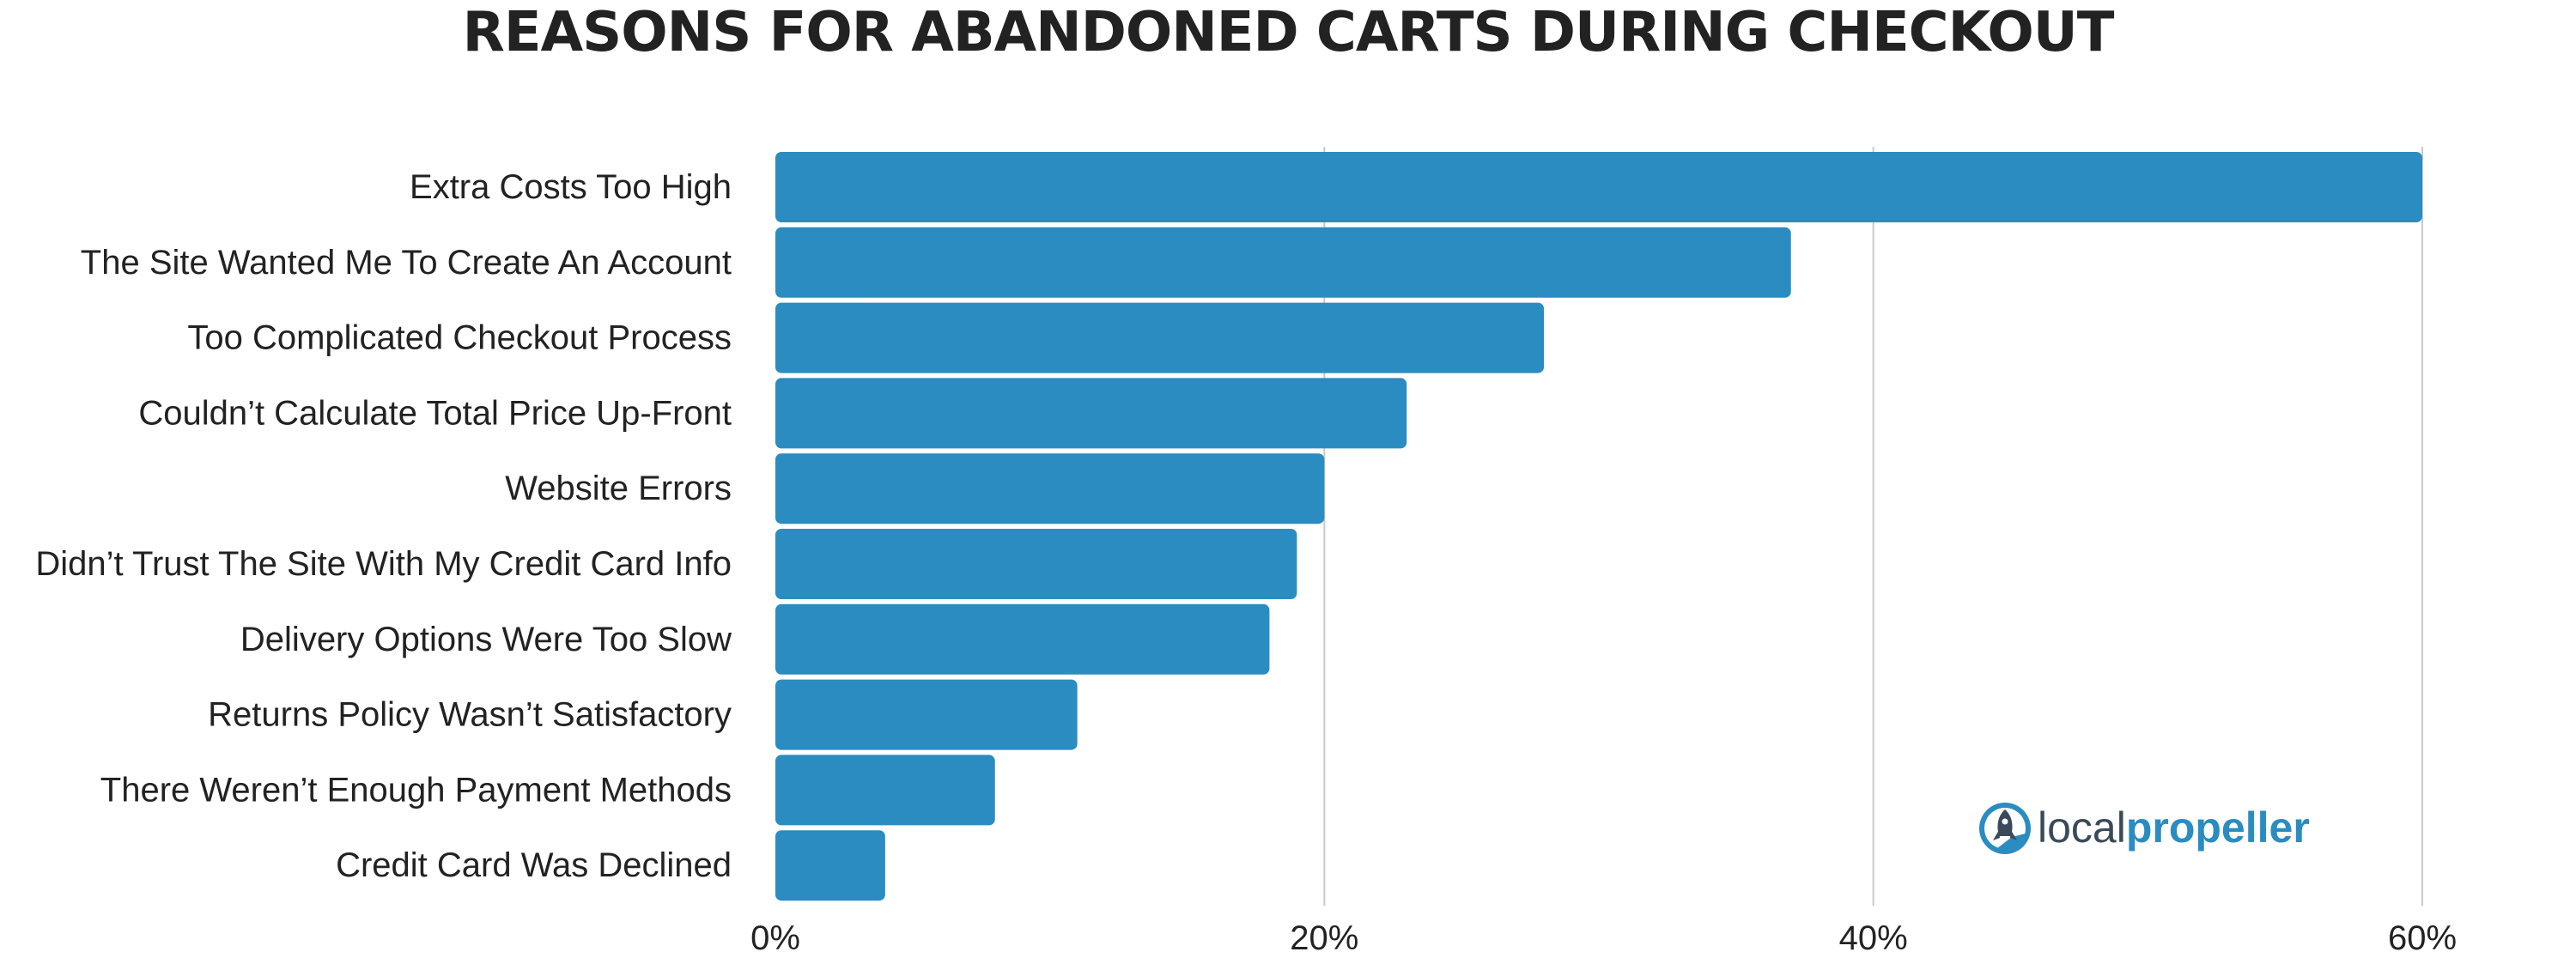 Image resolution: width=2576 pixels, height=964 pixels. Describe the element at coordinates (2422, 938) in the screenshot. I see `x-tick-label: 60%` at that location.